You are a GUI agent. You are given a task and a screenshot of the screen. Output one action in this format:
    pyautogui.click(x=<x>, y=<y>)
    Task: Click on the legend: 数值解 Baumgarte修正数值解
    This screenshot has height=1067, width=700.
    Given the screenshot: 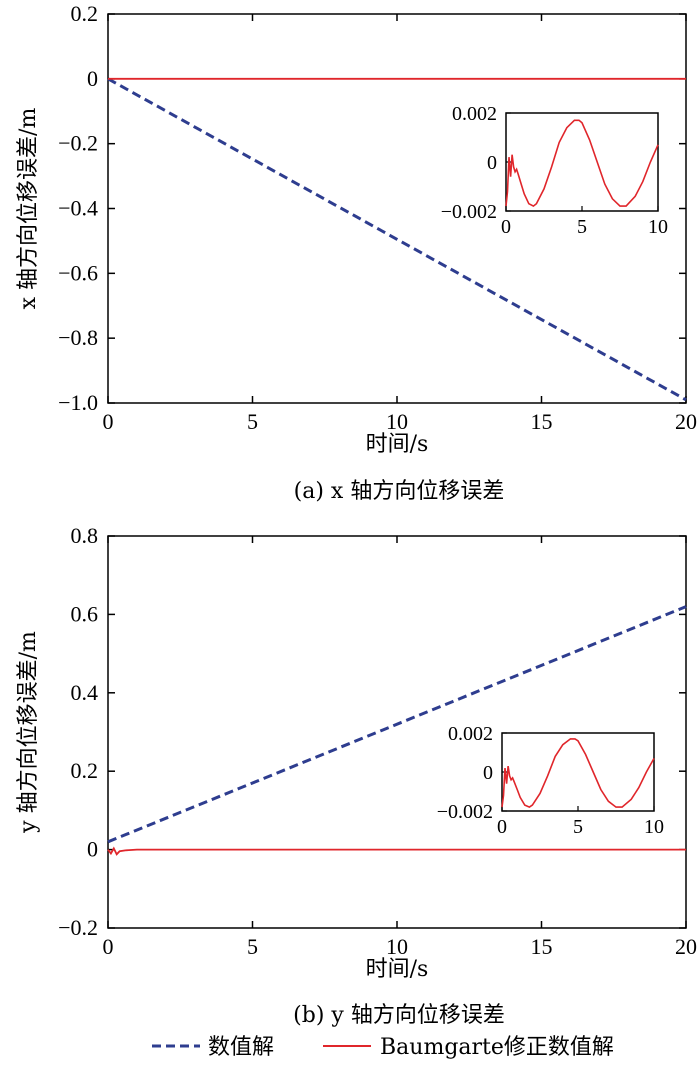 What is the action you would take?
    pyautogui.click(x=383, y=1047)
    